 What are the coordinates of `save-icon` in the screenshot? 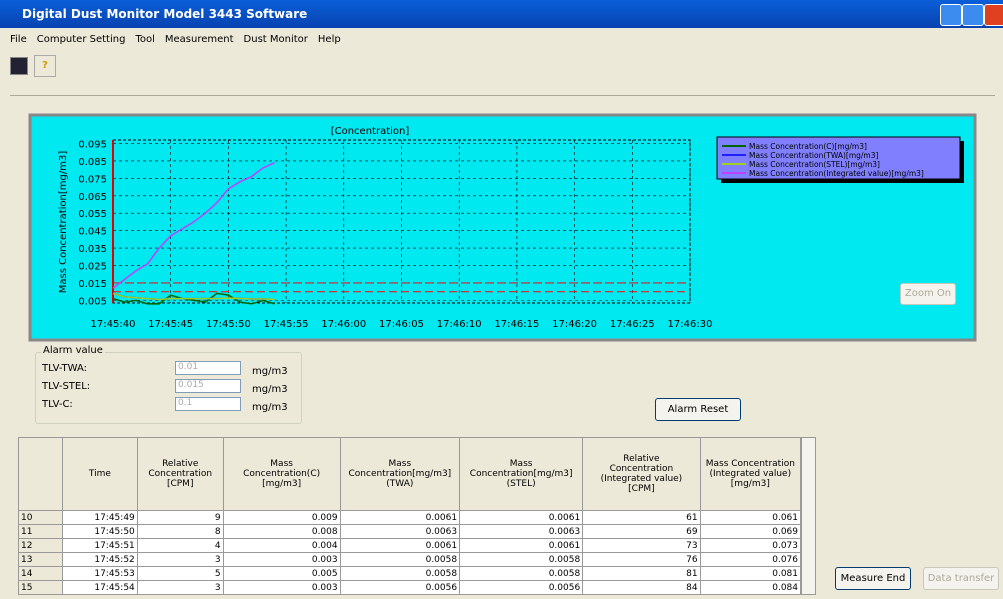 It's located at (19, 66).